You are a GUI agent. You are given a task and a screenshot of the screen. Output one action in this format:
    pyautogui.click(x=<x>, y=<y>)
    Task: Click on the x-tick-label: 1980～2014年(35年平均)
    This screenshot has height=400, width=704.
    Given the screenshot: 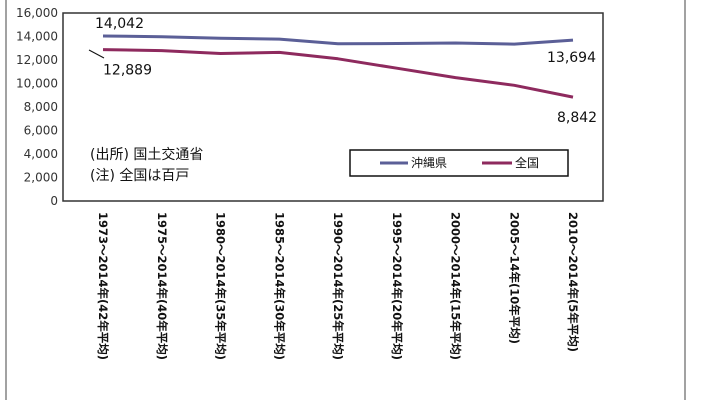 What is the action you would take?
    pyautogui.click(x=221, y=286)
    